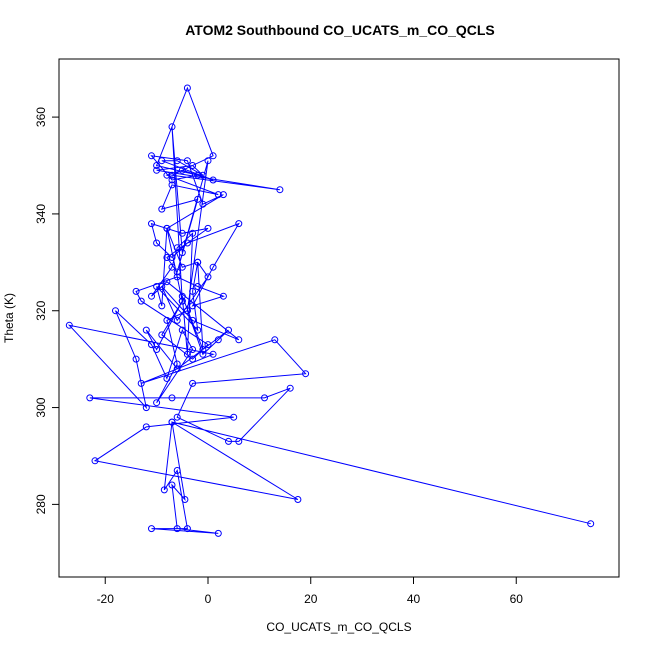 This screenshot has height=655, width=650. Describe the element at coordinates (41, 310) in the screenshot. I see `y-tick-label: 320` at that location.